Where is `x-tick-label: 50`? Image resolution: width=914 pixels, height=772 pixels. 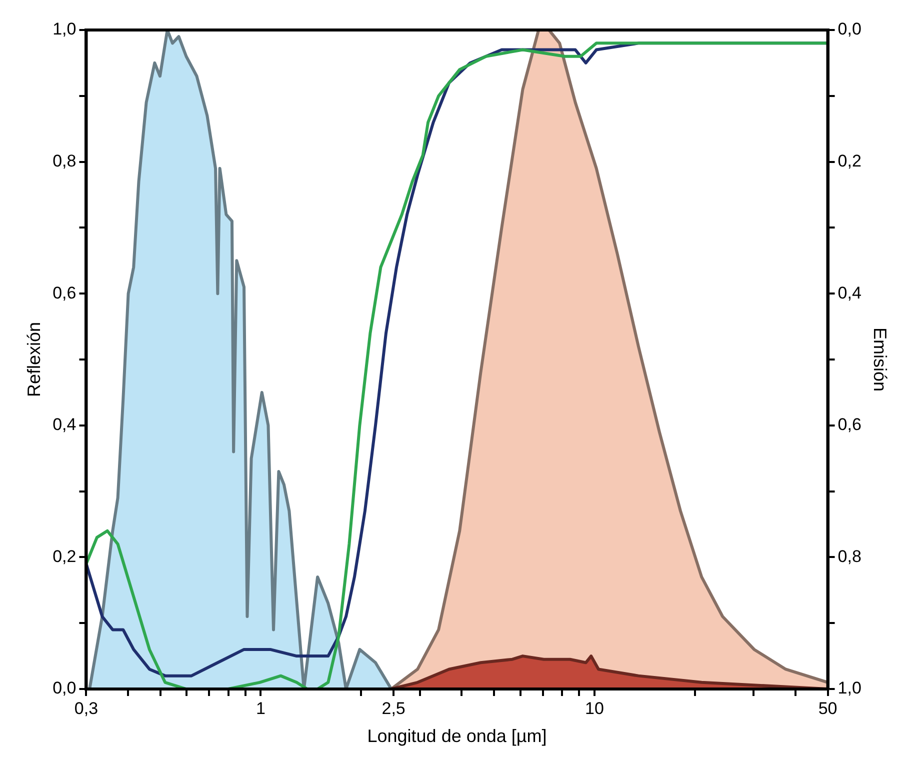 x-tick-label: 50 is located at coordinates (828, 708).